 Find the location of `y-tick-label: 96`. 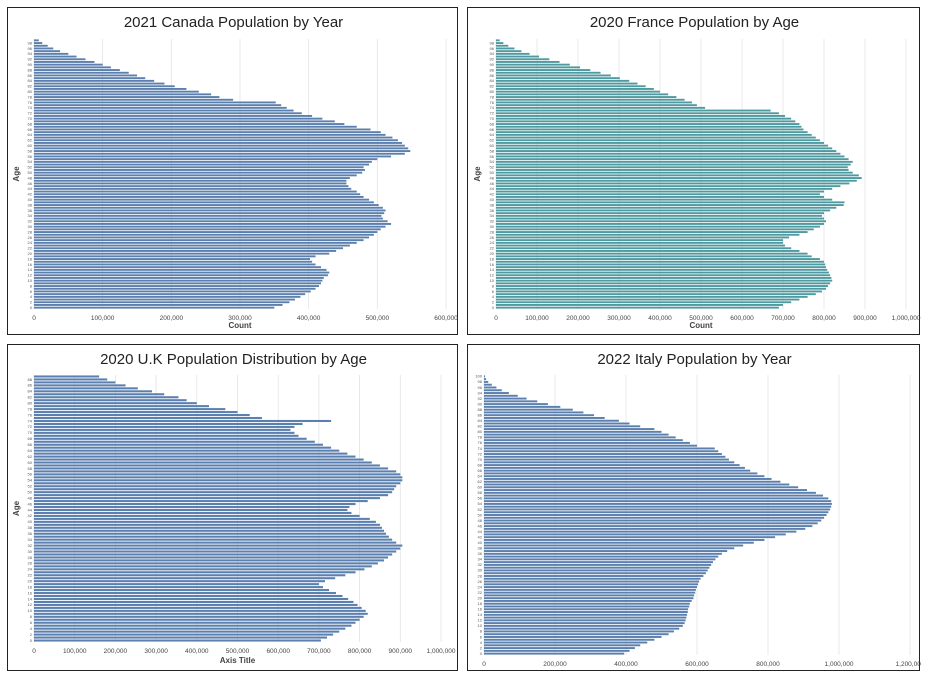

y-tick-label: 96 is located at coordinates (492, 48).